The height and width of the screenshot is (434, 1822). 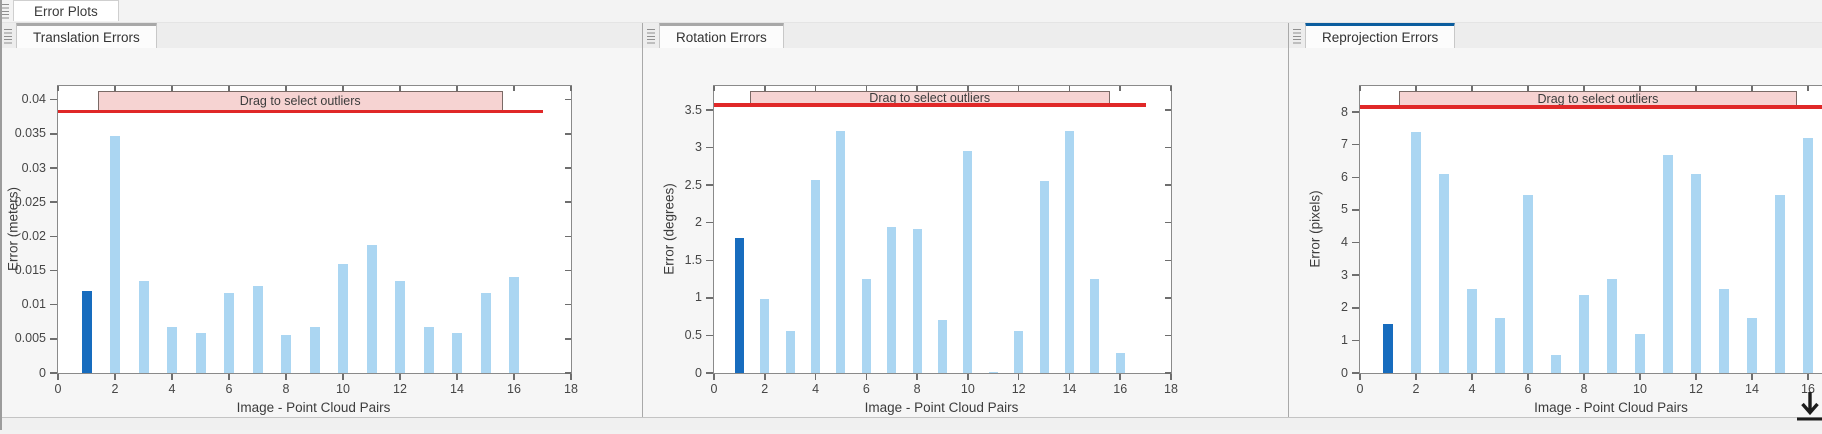 I want to click on x-tick-label: 0, so click(x=714, y=389).